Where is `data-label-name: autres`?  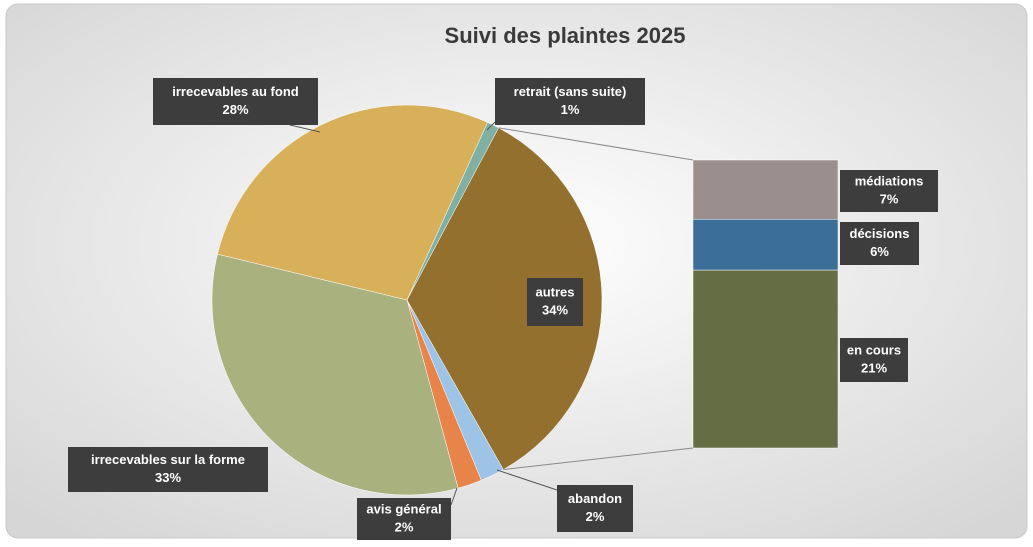 data-label-name: autres is located at coordinates (554, 291).